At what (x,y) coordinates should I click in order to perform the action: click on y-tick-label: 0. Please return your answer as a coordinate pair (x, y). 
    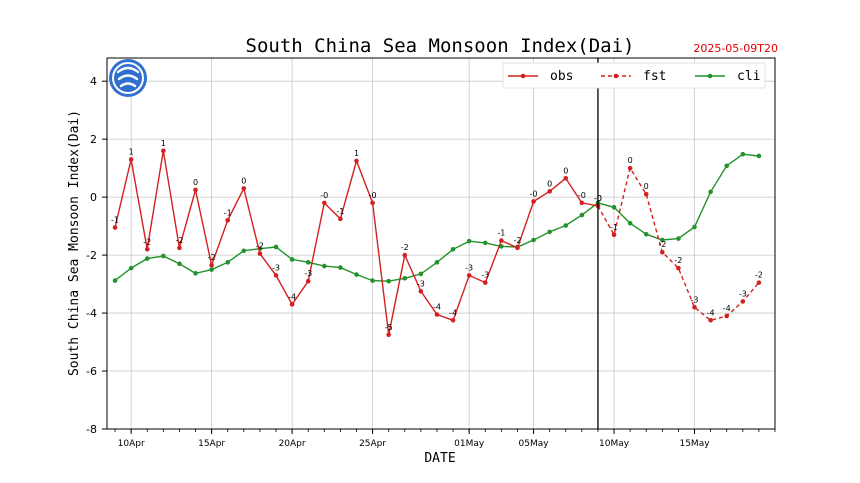
    Looking at the image, I should click on (93, 197).